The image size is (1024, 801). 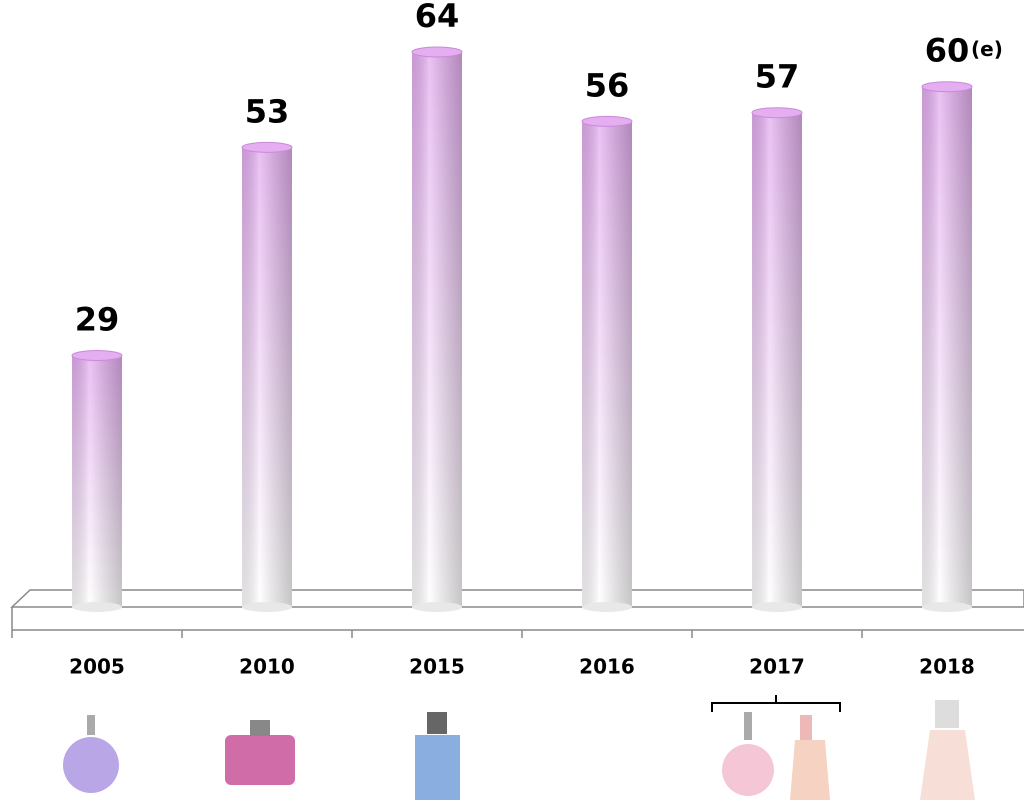 I want to click on x-tick-label: 2015, so click(x=437, y=667).